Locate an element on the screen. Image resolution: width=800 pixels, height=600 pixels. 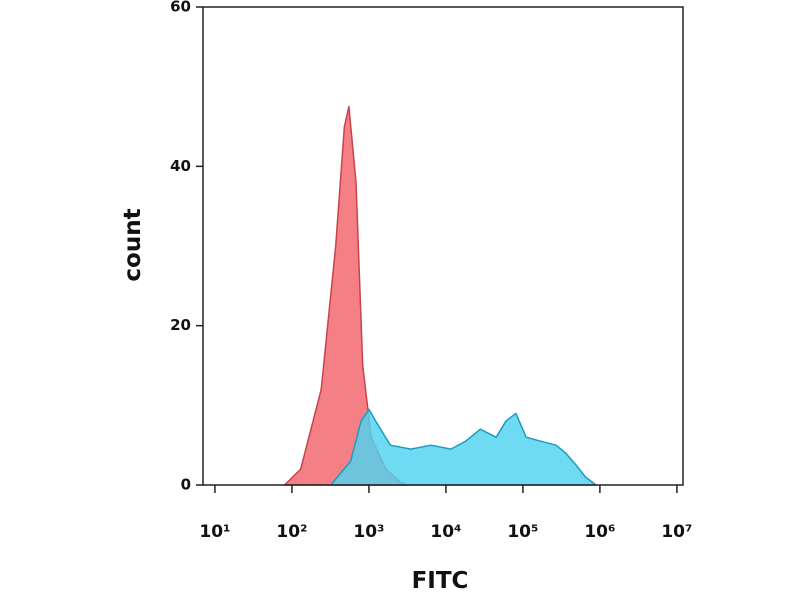
x-tick-label: 10⁶ is located at coordinates (599, 532).